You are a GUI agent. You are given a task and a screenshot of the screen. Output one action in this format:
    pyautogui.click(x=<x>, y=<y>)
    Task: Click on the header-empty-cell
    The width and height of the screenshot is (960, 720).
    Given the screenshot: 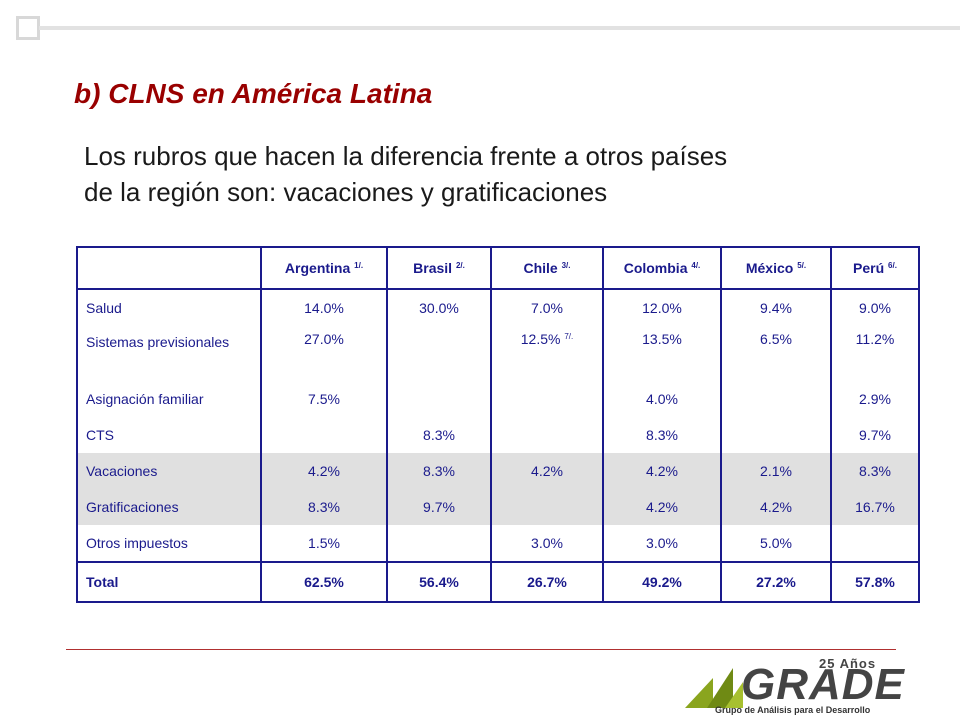 What is the action you would take?
    pyautogui.click(x=169, y=268)
    